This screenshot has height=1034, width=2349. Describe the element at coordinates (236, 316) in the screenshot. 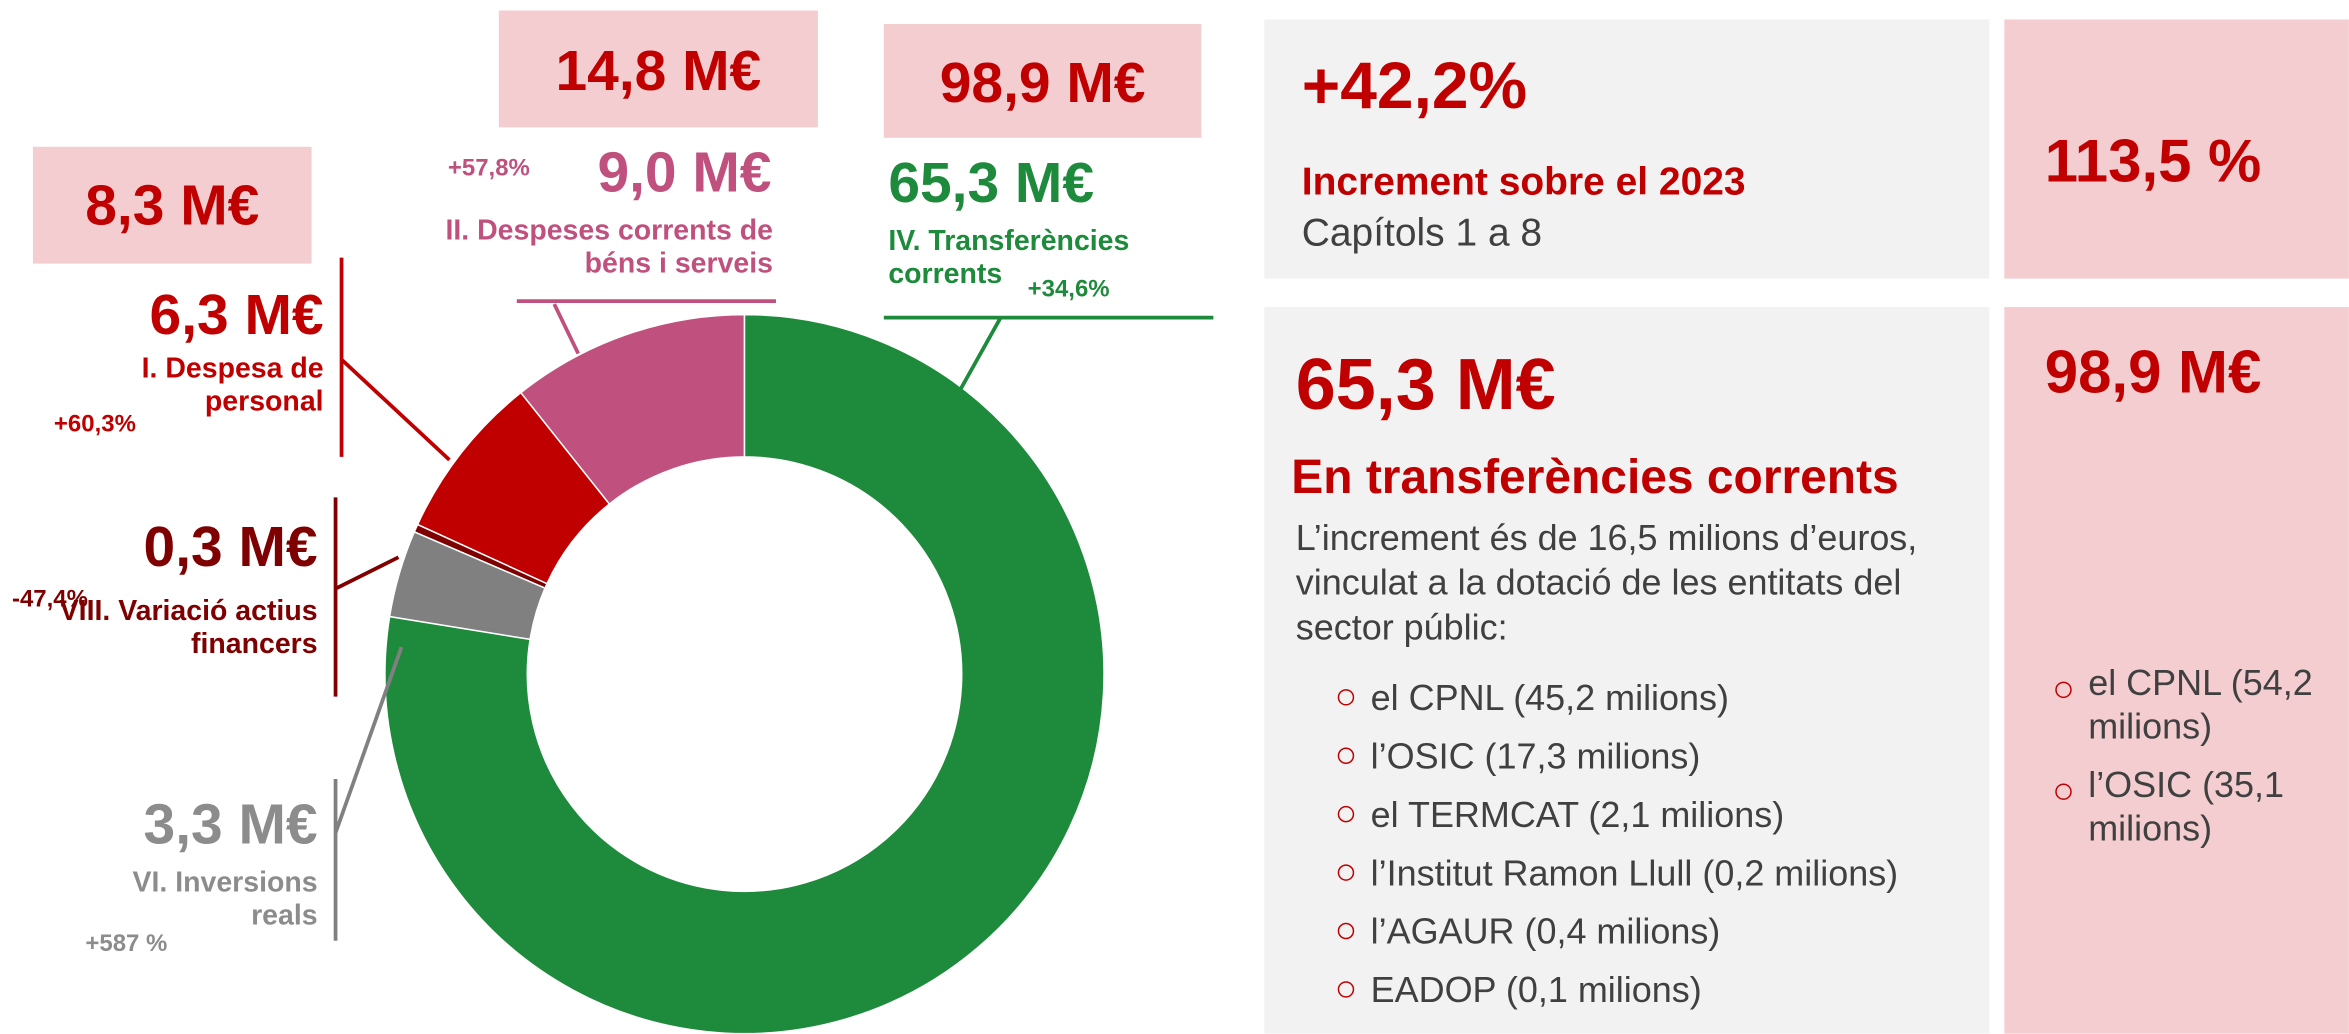

I see `value-label: 6,3 M€` at that location.